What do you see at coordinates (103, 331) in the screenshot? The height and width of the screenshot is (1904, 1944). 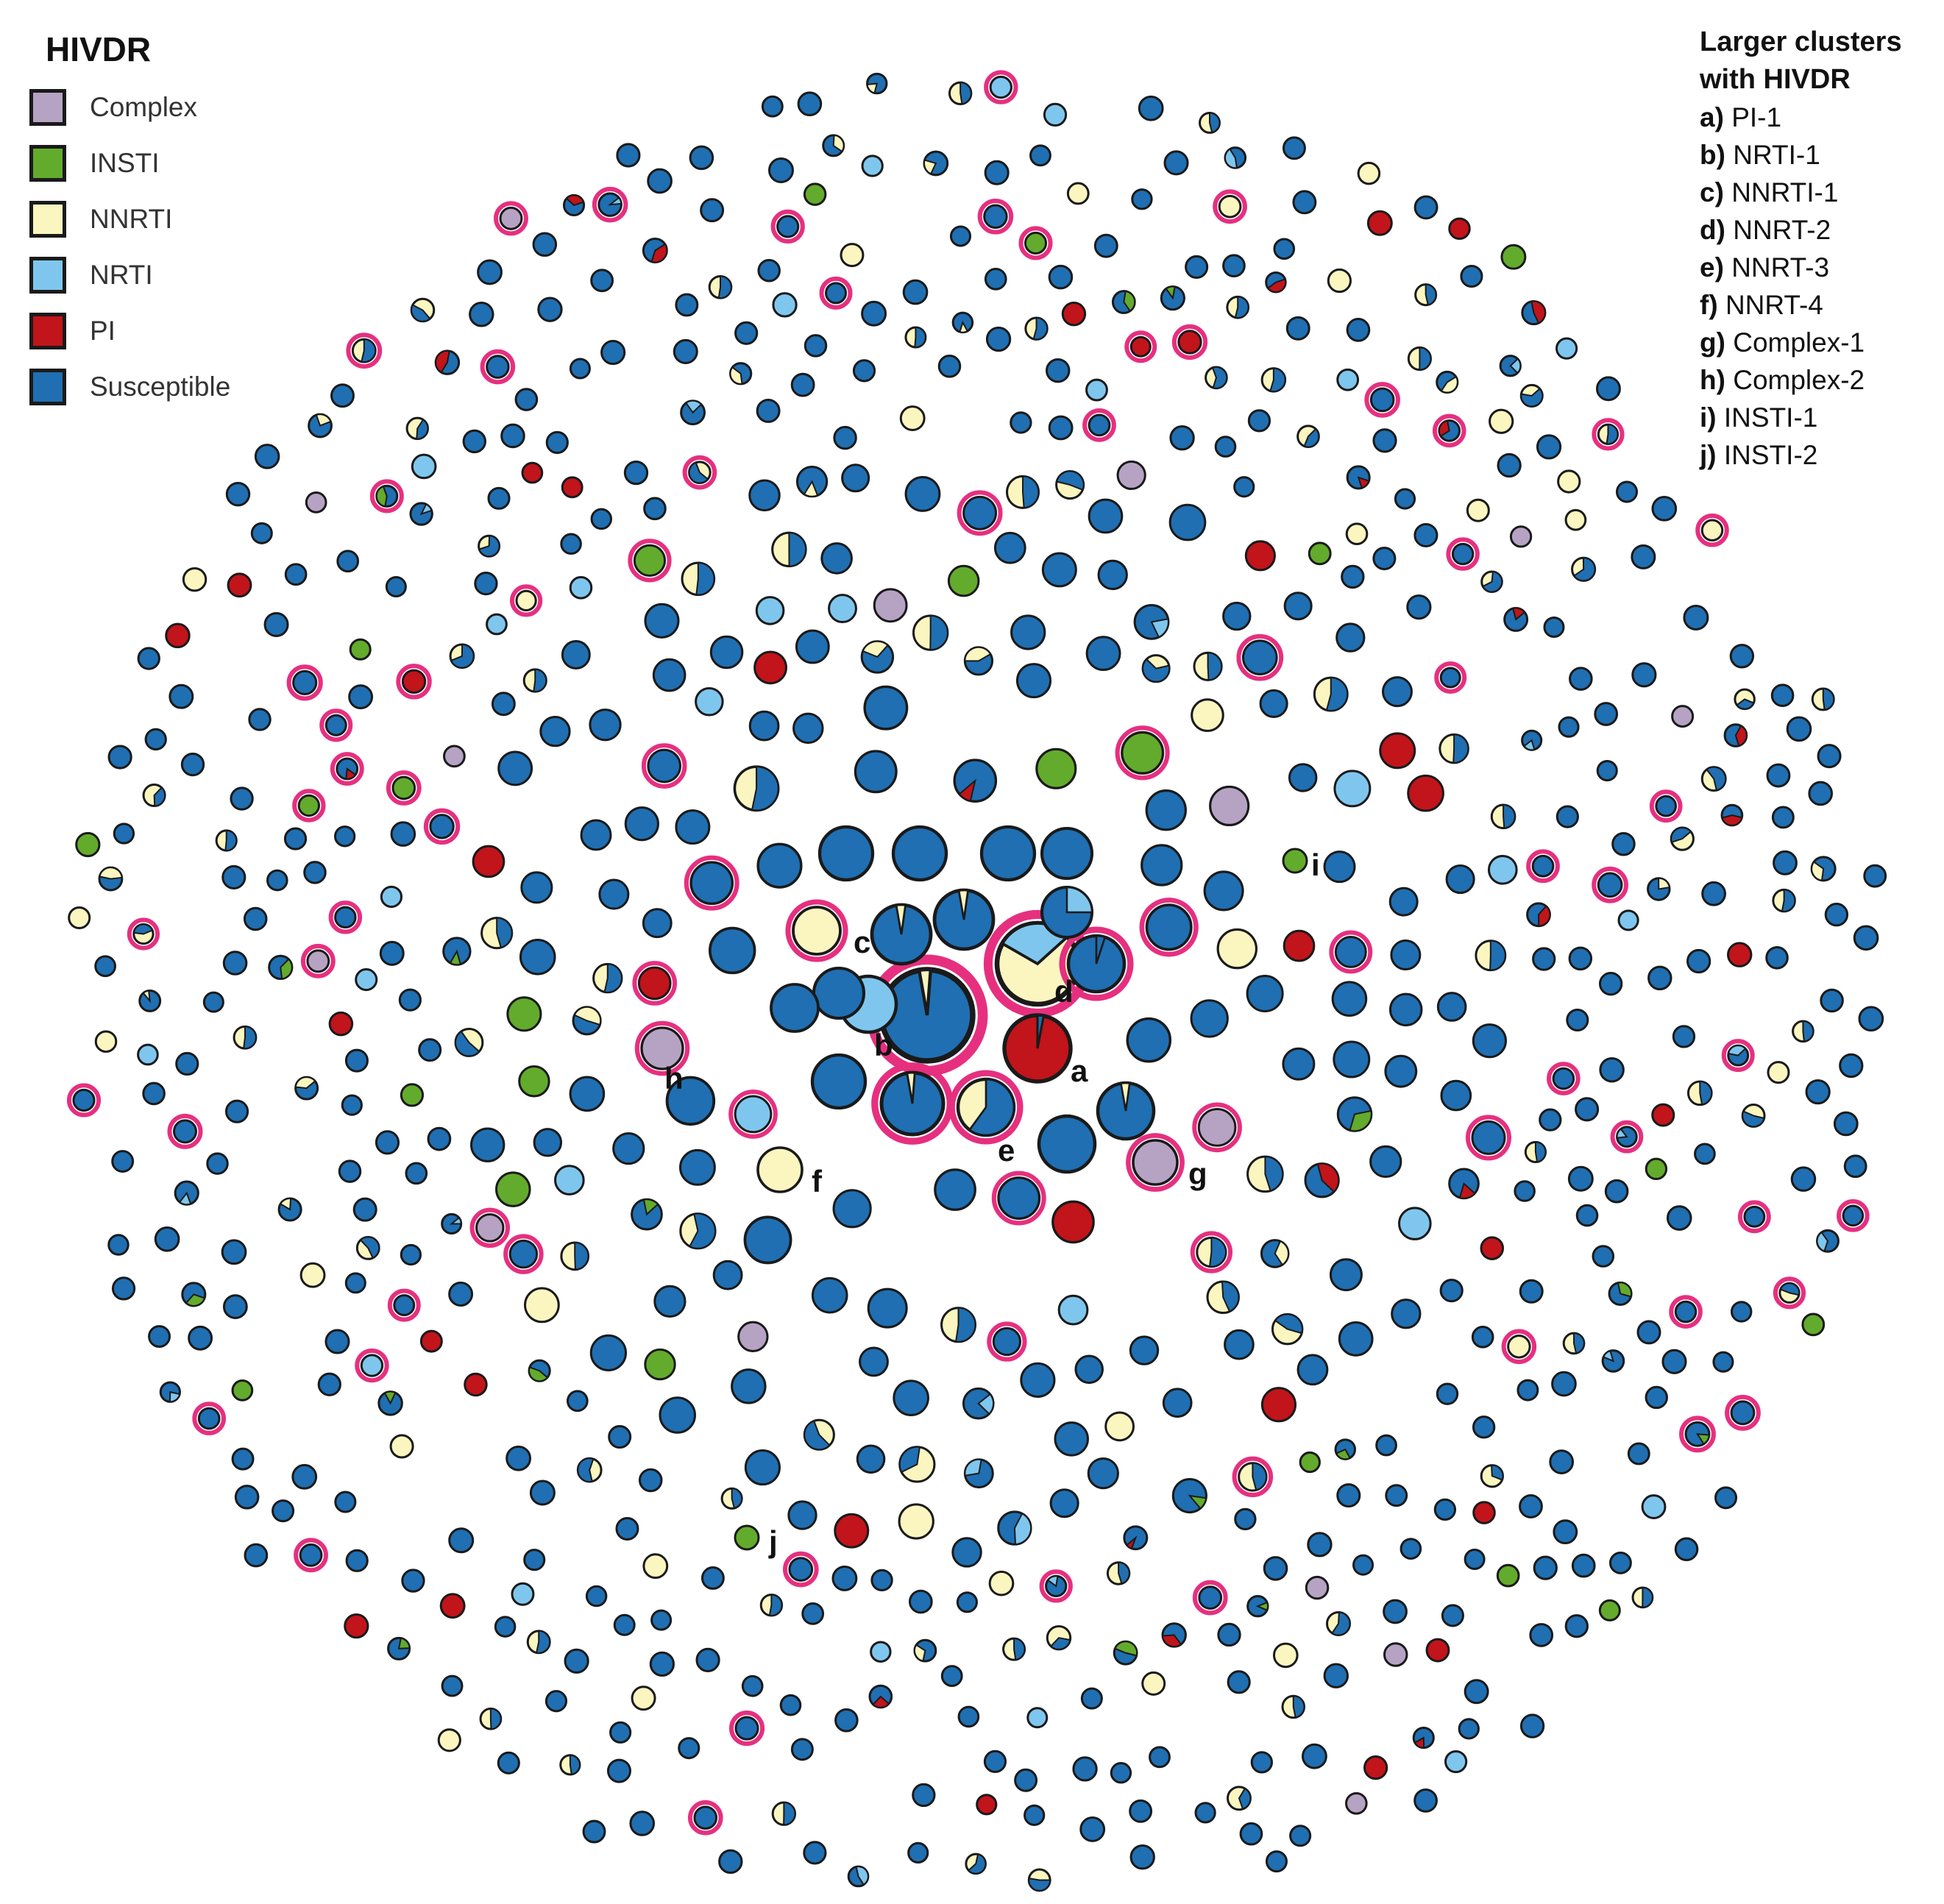 I see `legend-label: PI` at bounding box center [103, 331].